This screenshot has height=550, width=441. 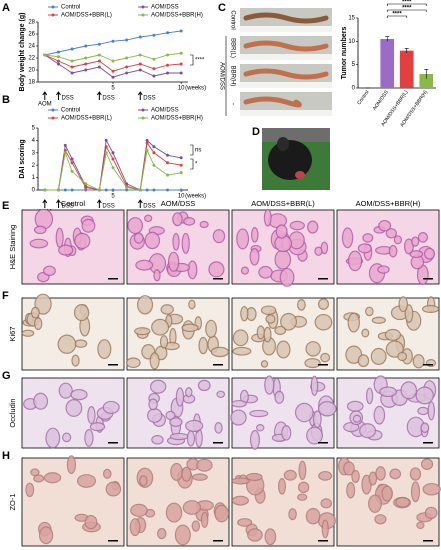 What do you see at coordinates (31, 23) in the screenshot?
I see `y-tick-label: 28` at bounding box center [31, 23].